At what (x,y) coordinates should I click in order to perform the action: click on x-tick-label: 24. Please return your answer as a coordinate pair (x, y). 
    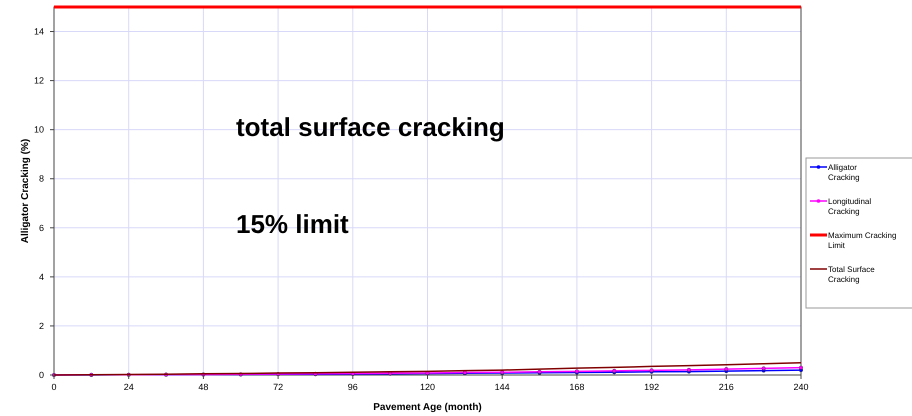
    Looking at the image, I should click on (129, 387).